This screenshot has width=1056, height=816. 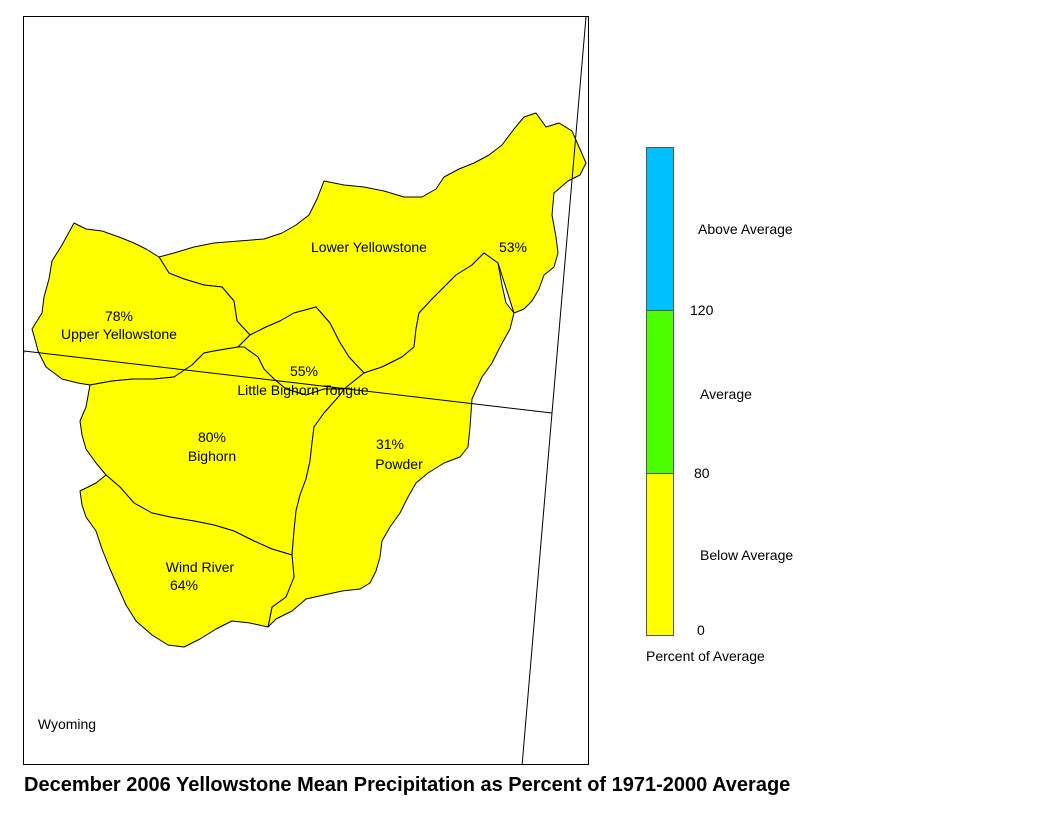 I want to click on label-powder-name: Powder, so click(x=399, y=464).